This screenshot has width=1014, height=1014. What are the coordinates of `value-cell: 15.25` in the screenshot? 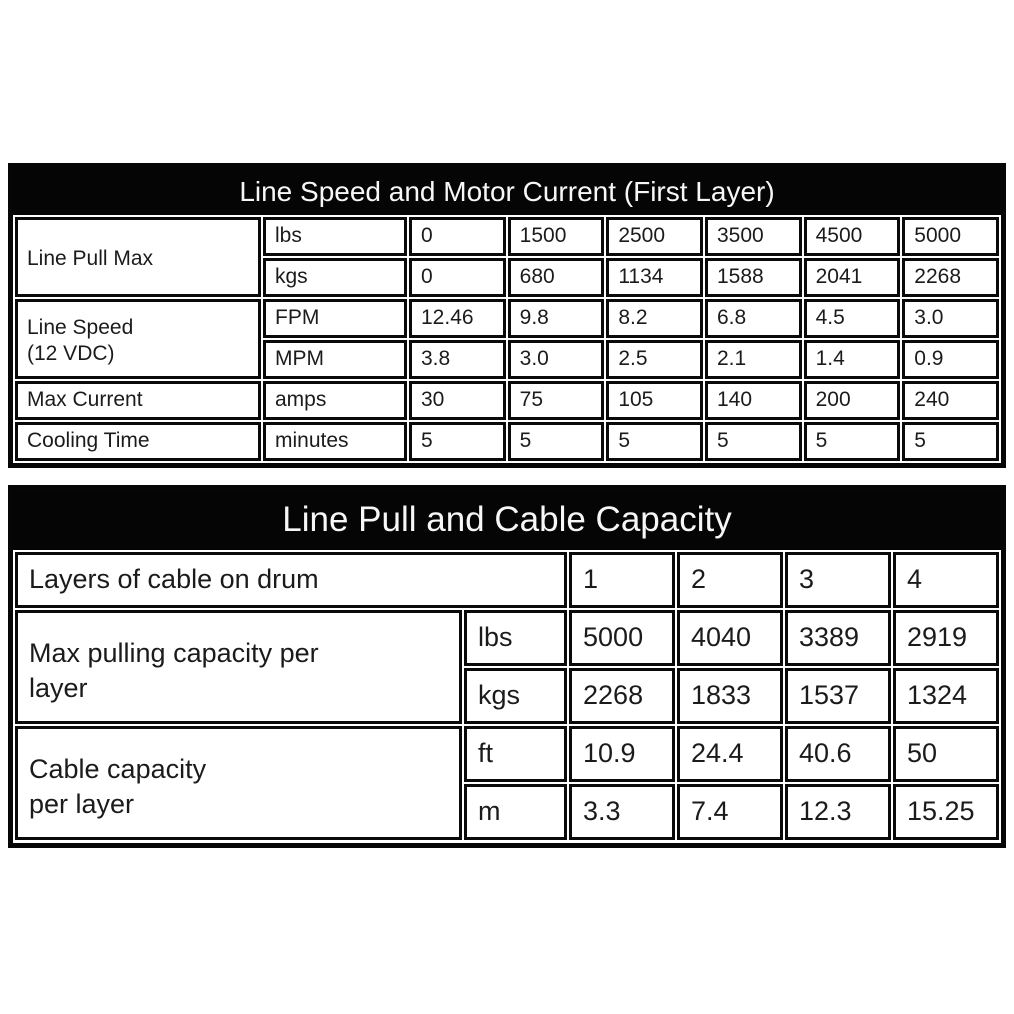 It's located at (945, 812).